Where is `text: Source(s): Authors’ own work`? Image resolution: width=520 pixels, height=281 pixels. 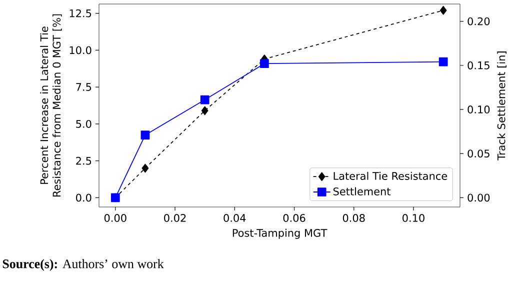 text: Source(s): Authors’ own work is located at coordinates (83, 265).